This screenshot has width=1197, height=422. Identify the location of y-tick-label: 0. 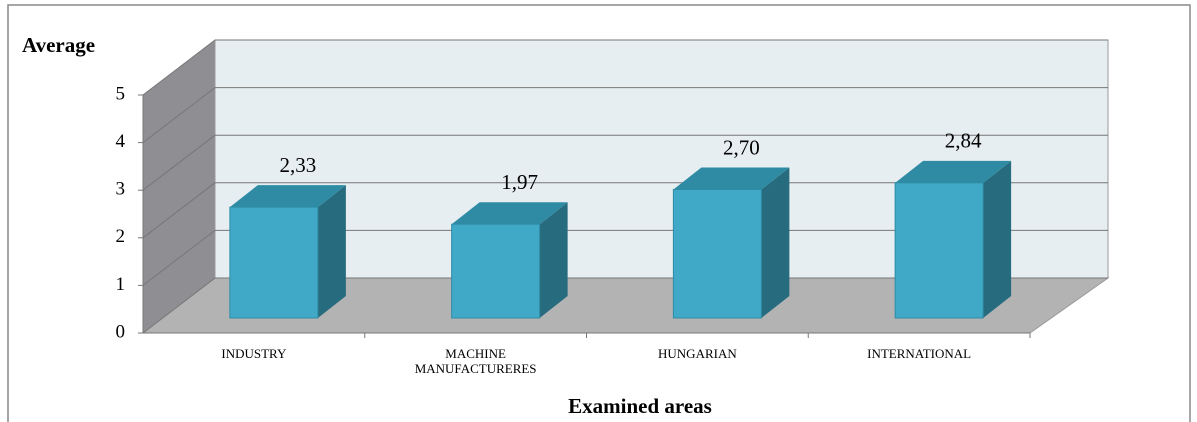
(121, 331).